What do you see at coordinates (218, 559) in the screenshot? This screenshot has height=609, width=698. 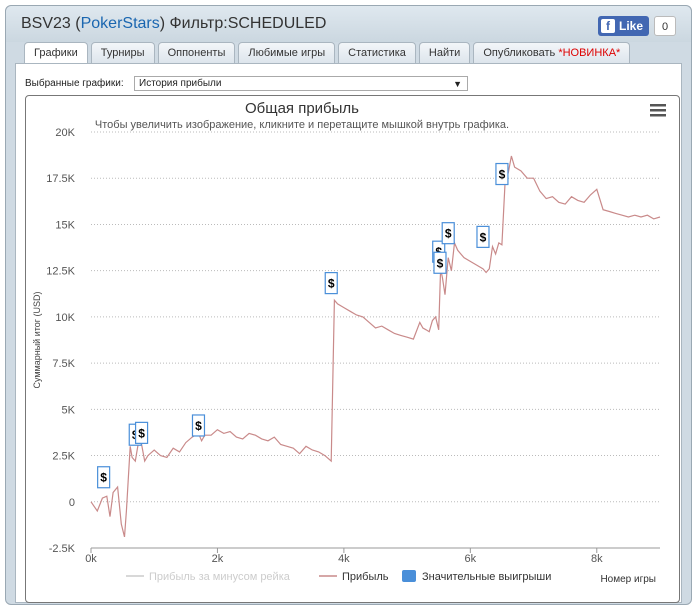 I see `x-tick-label: 2k` at bounding box center [218, 559].